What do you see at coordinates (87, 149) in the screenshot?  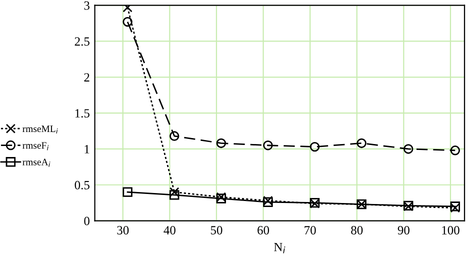 I see `y-tick-label: 1` at bounding box center [87, 149].